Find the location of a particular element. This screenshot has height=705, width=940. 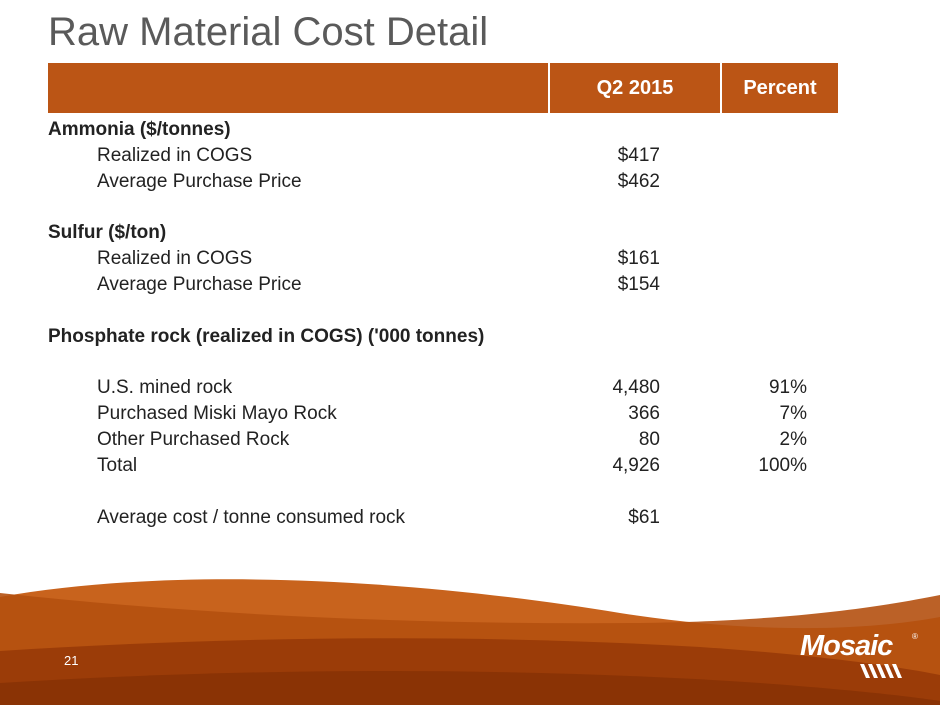

row-q2-value: 366 is located at coordinates (644, 413).